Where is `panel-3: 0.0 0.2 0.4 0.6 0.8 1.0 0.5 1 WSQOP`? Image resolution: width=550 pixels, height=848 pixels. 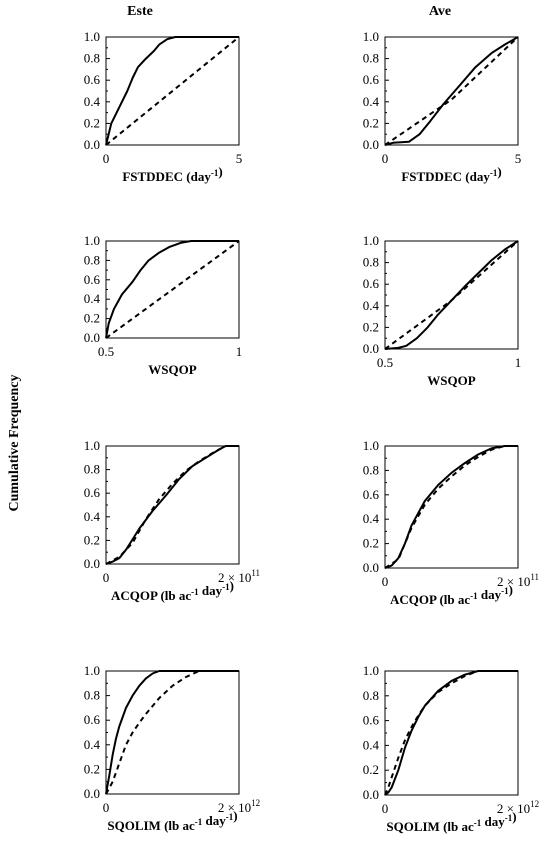
panel-3: 0.0 0.2 0.4 0.6 0.8 1.0 0.5 1 WSQOP is located at coordinates (163, 305).